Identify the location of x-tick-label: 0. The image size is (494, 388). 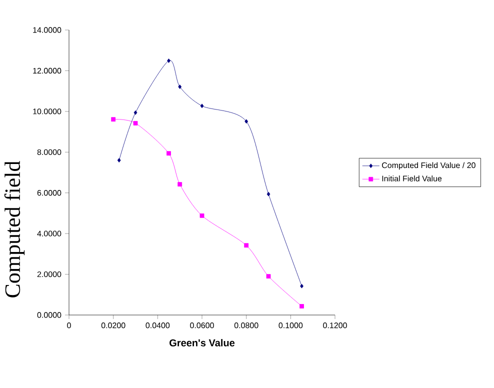
(69, 325).